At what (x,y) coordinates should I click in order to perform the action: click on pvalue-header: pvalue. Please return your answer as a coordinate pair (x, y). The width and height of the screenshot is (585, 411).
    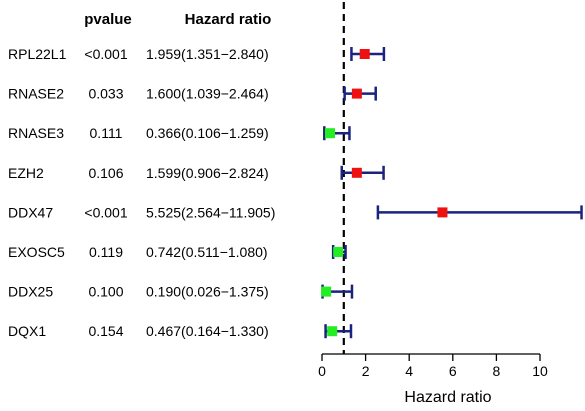
    Looking at the image, I should click on (108, 19).